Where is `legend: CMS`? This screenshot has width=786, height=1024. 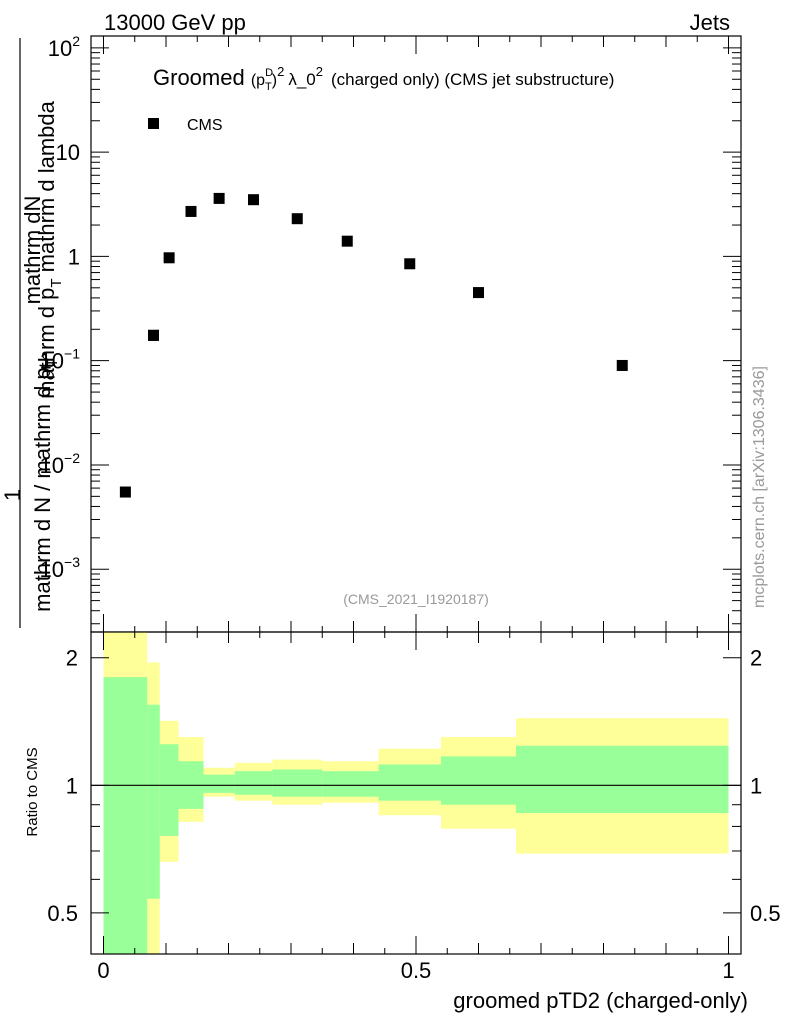
legend: CMS is located at coordinates (185, 125).